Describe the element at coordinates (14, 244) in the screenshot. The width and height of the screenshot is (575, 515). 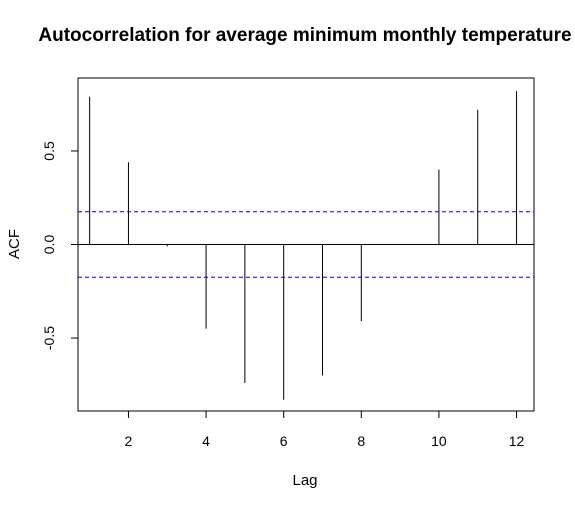
I see `y-axis-label: ACF` at that location.